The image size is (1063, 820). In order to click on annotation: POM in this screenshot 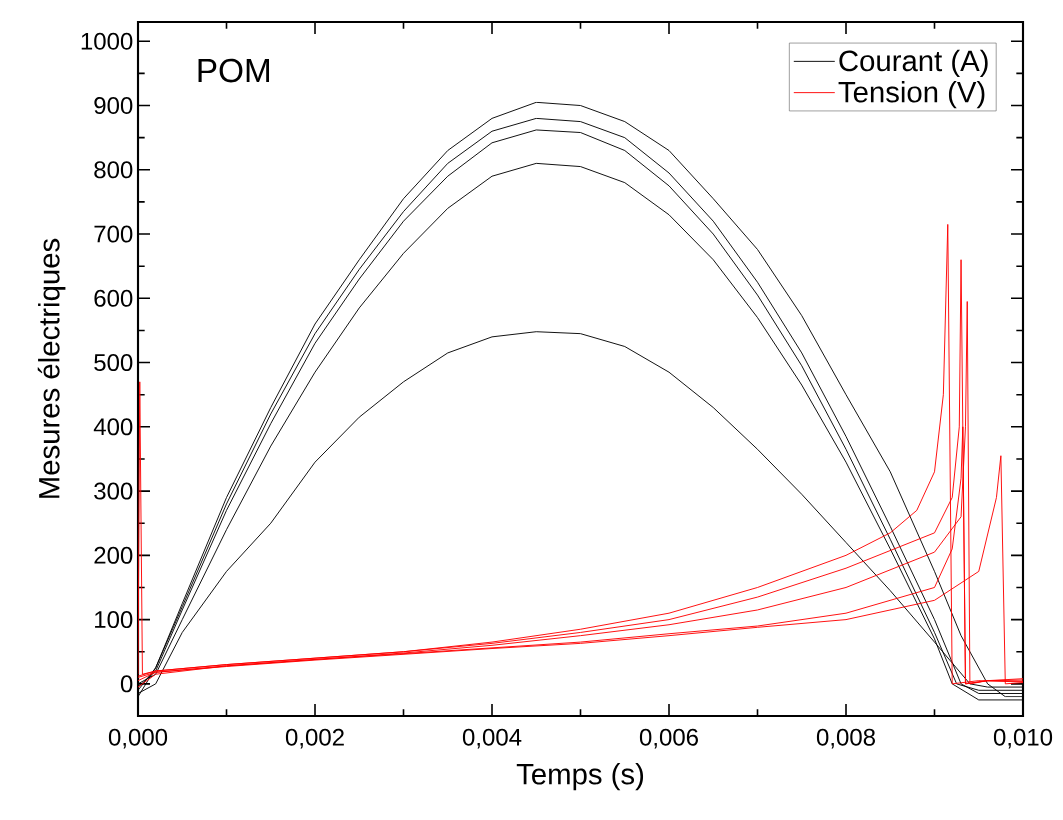, I will do `click(234, 70)`.